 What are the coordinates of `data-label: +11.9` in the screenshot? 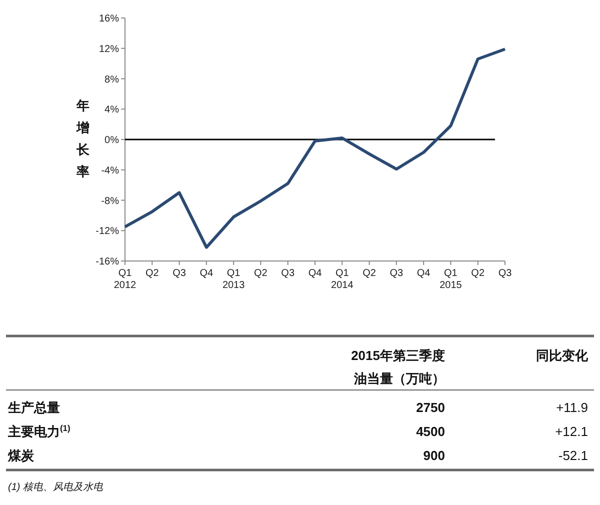 It's located at (572, 407).